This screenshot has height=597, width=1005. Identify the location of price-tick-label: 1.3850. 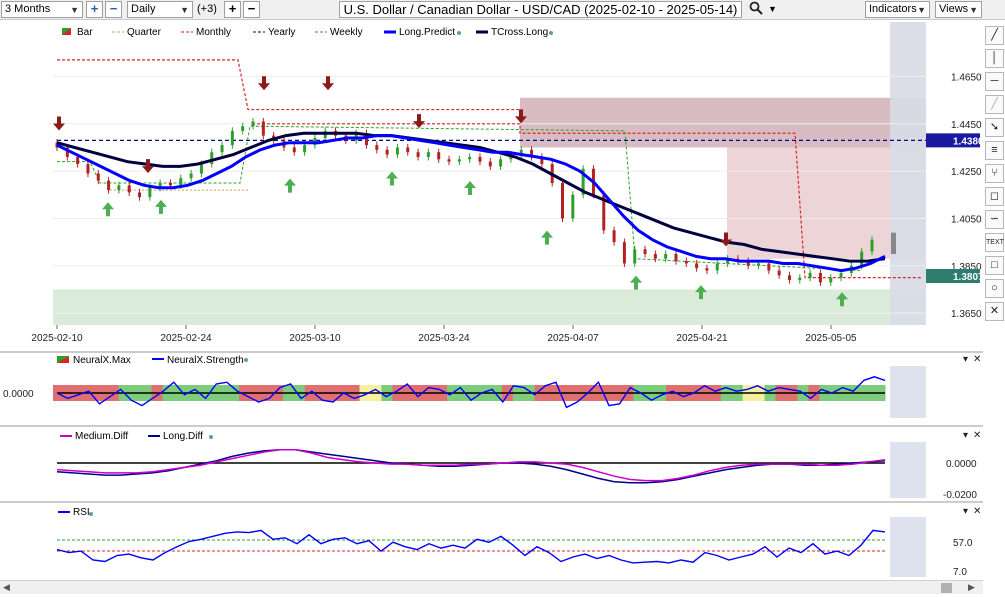
(966, 267).